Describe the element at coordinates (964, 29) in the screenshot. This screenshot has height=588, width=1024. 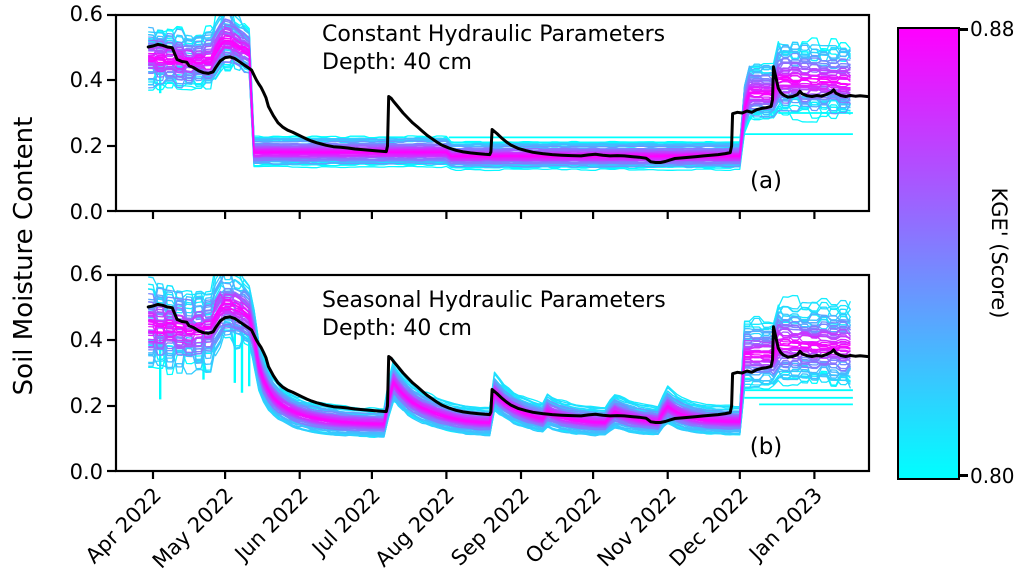
I see `colorbar-tick-max` at that location.